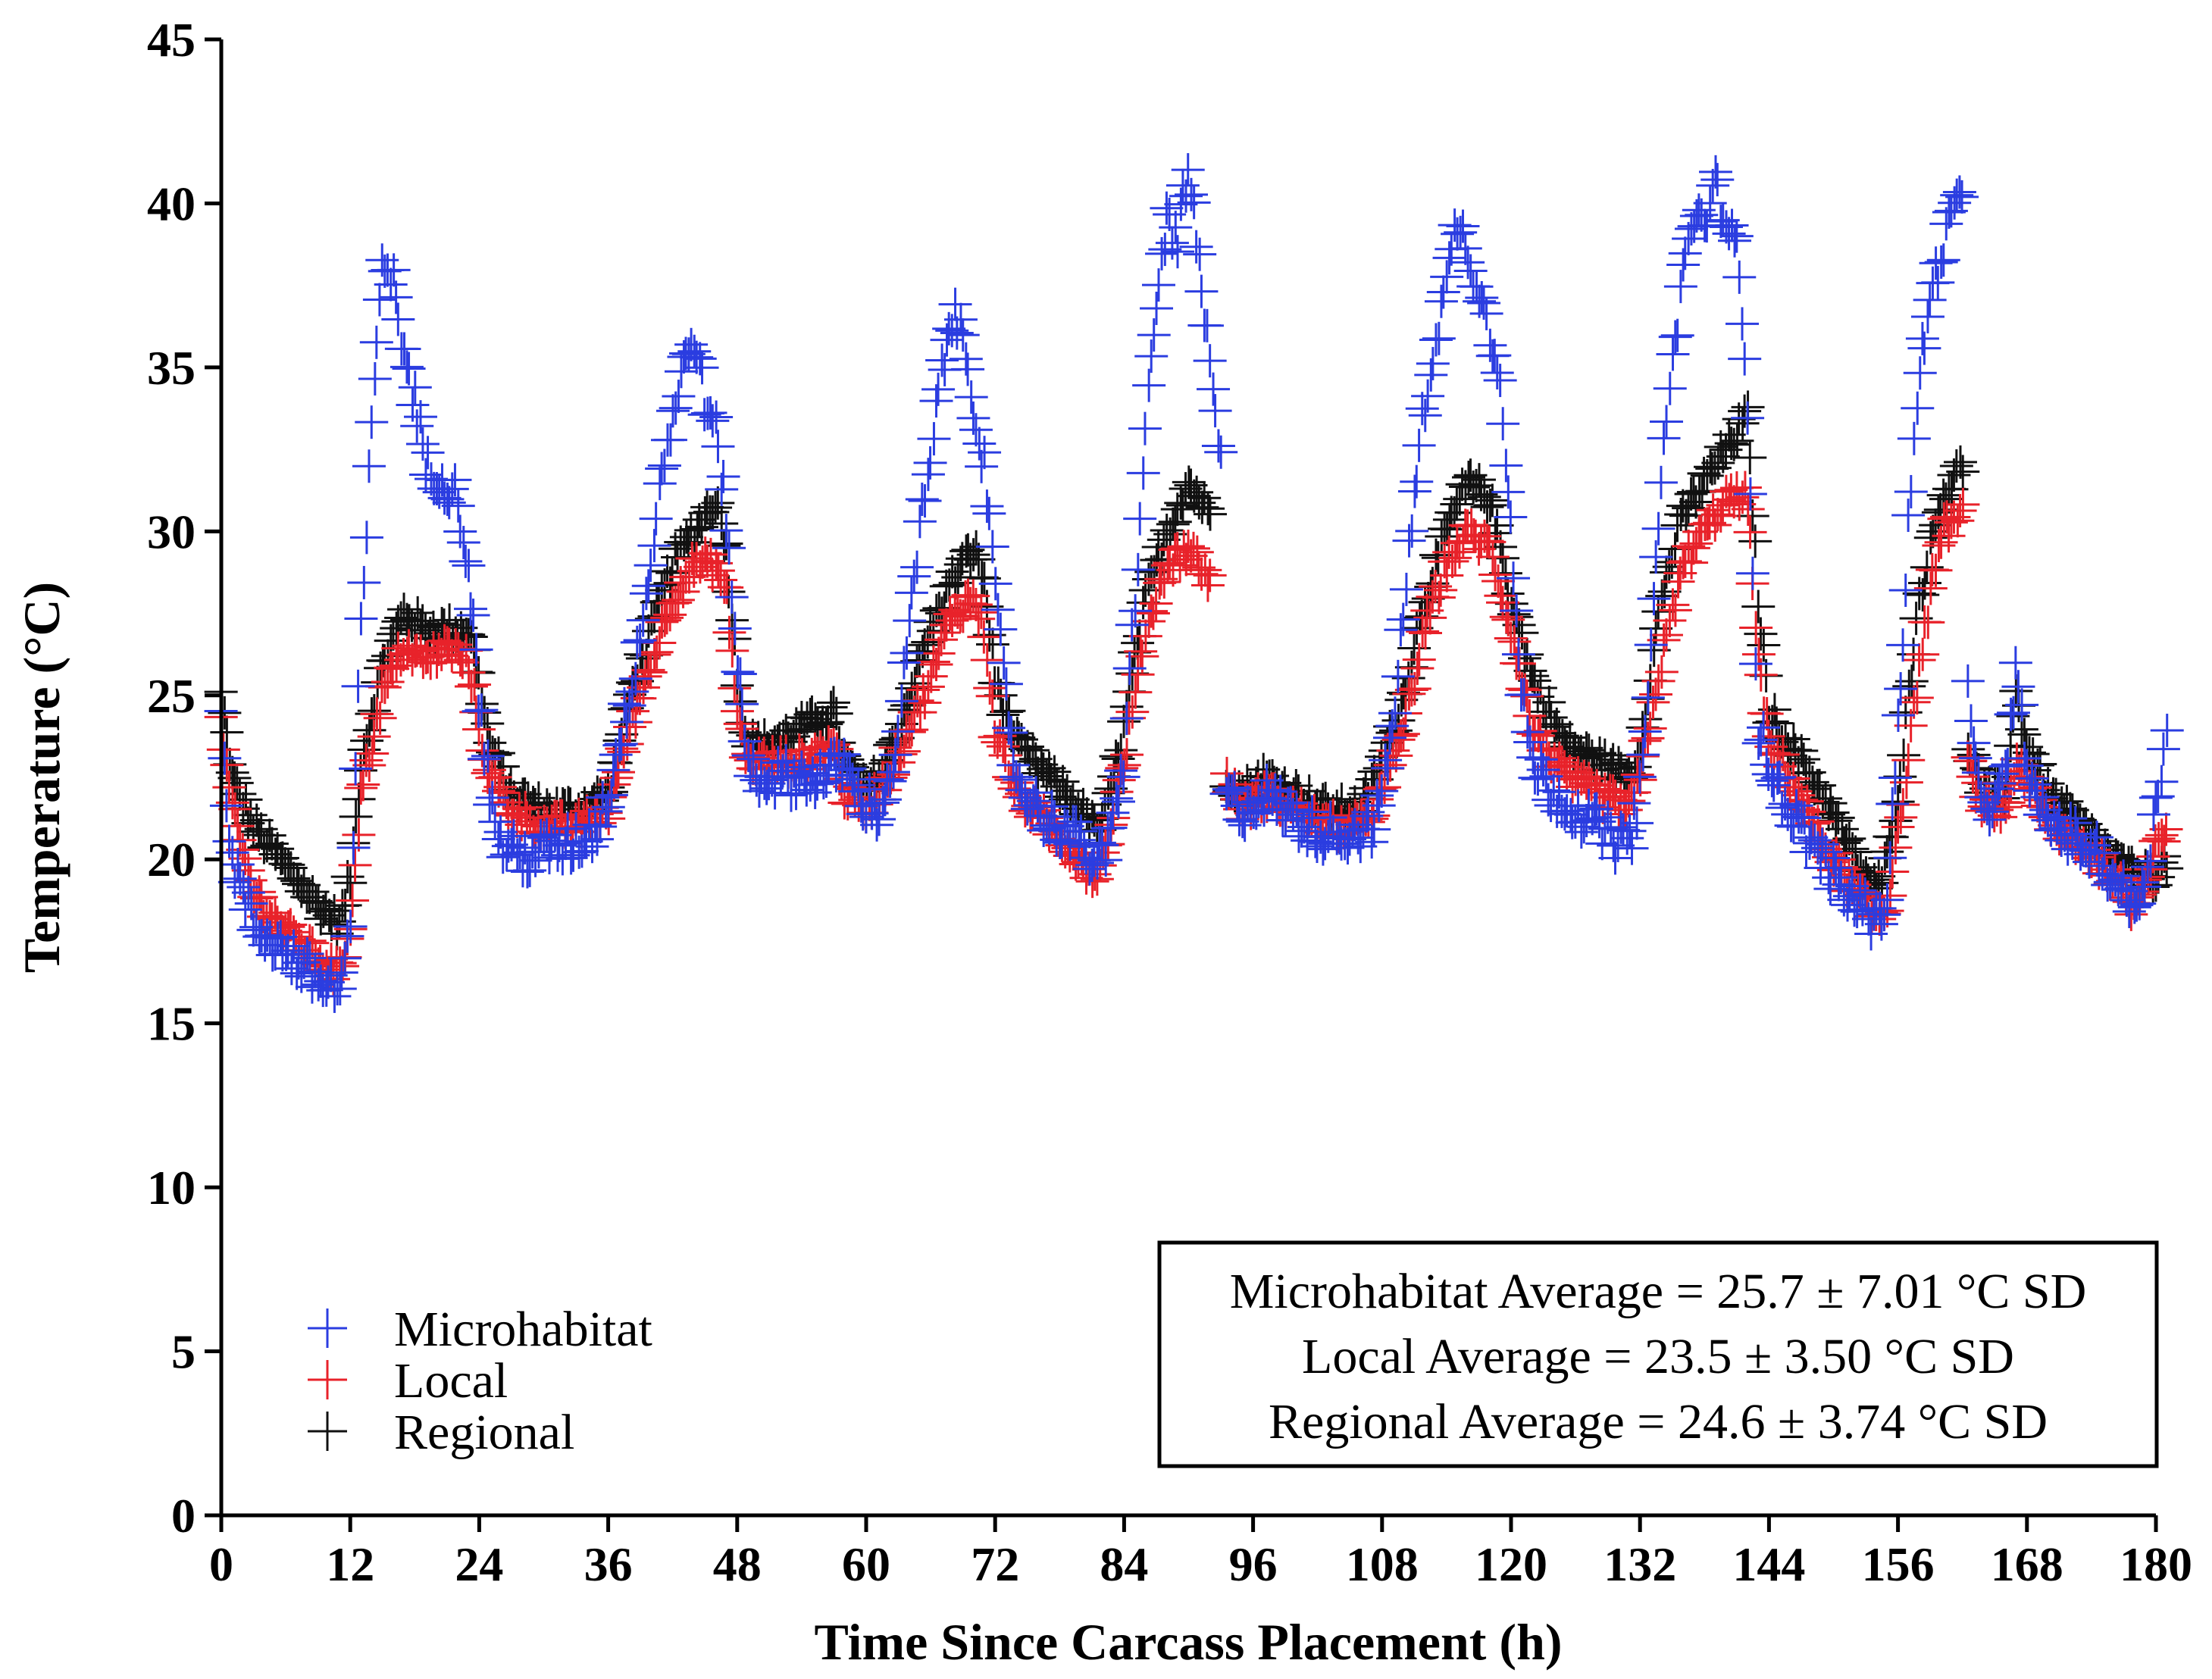 The image size is (2212, 1679). Describe the element at coordinates (171, 1188) in the screenshot. I see `y-tick-label: 10` at that location.